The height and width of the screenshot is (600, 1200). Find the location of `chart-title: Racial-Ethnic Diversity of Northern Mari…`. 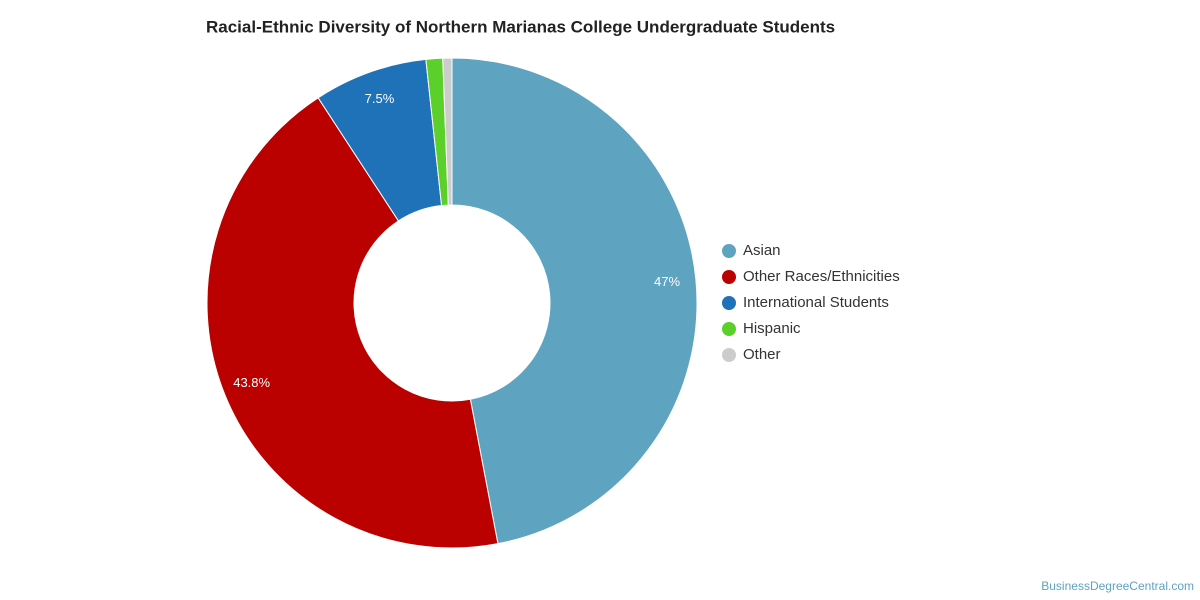

chart-title: Racial-Ethnic Diversity of Northern Mari… is located at coordinates (520, 26).